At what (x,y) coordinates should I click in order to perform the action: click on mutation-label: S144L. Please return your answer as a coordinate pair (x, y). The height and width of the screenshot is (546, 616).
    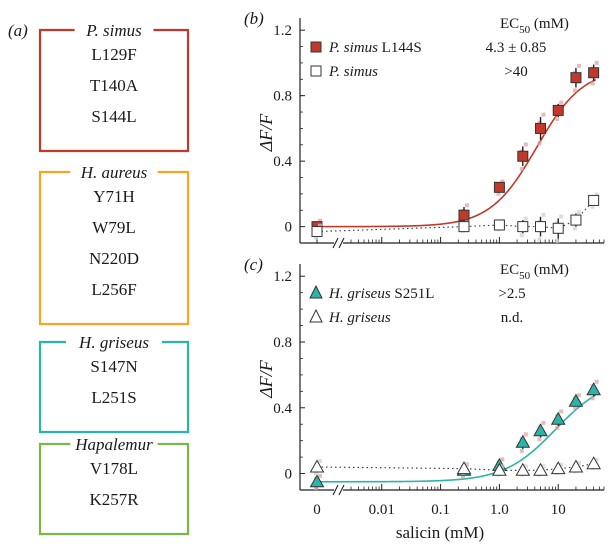
    Looking at the image, I should click on (113, 116).